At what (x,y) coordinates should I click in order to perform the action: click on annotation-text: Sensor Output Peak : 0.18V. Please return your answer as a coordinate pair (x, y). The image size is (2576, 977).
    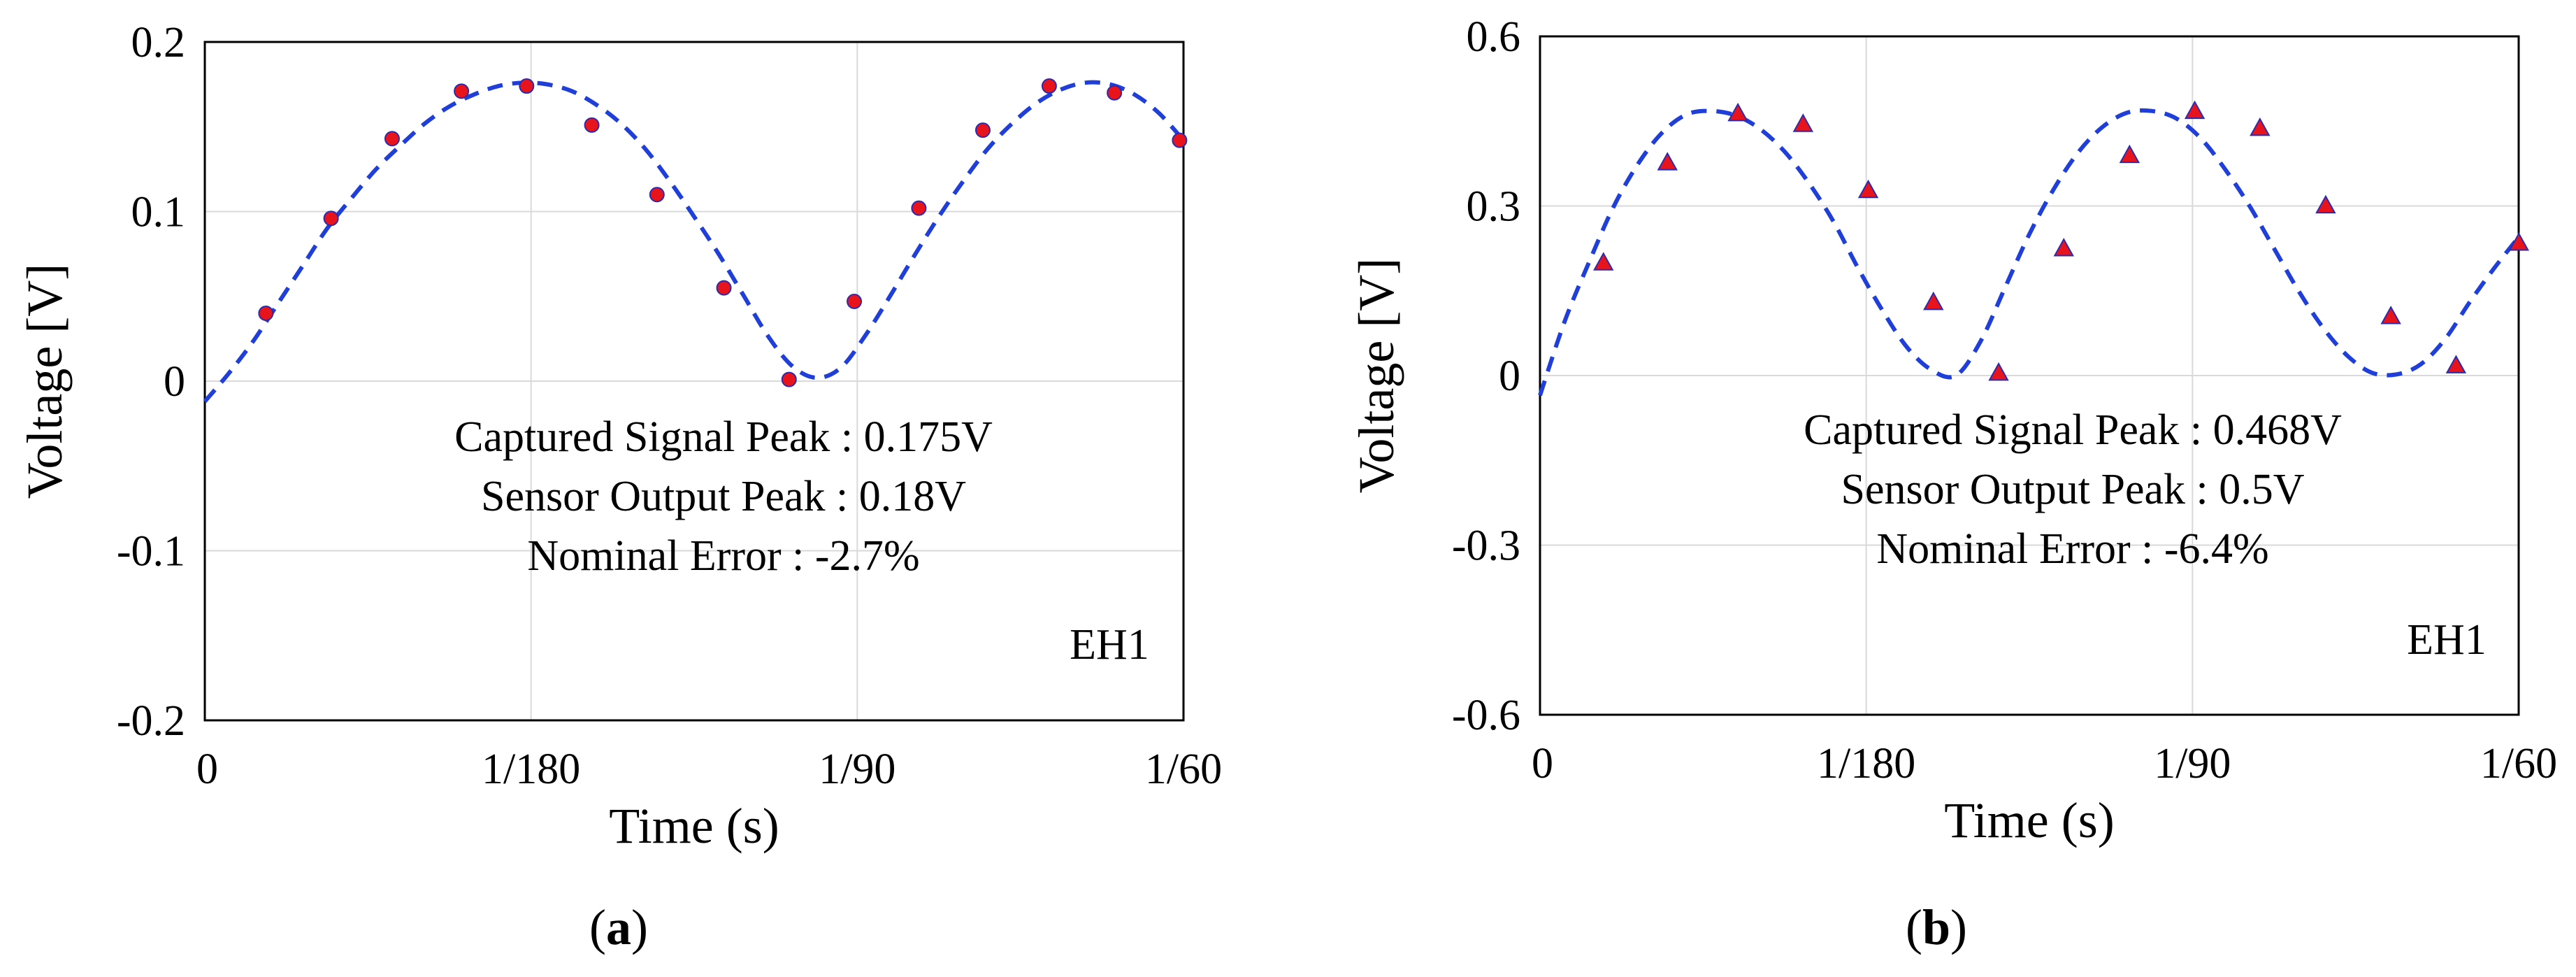
    Looking at the image, I should click on (723, 497).